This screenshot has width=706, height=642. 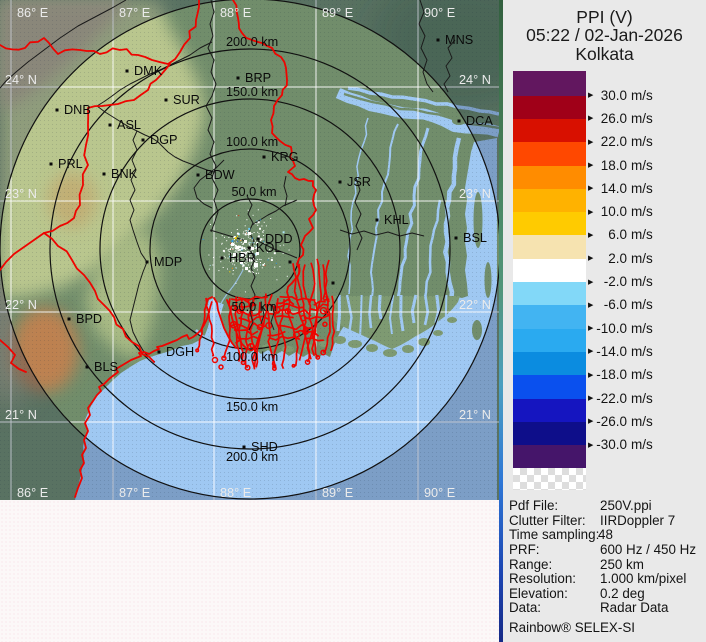 What do you see at coordinates (396, 220) in the screenshot?
I see `svg-text: KHL` at bounding box center [396, 220].